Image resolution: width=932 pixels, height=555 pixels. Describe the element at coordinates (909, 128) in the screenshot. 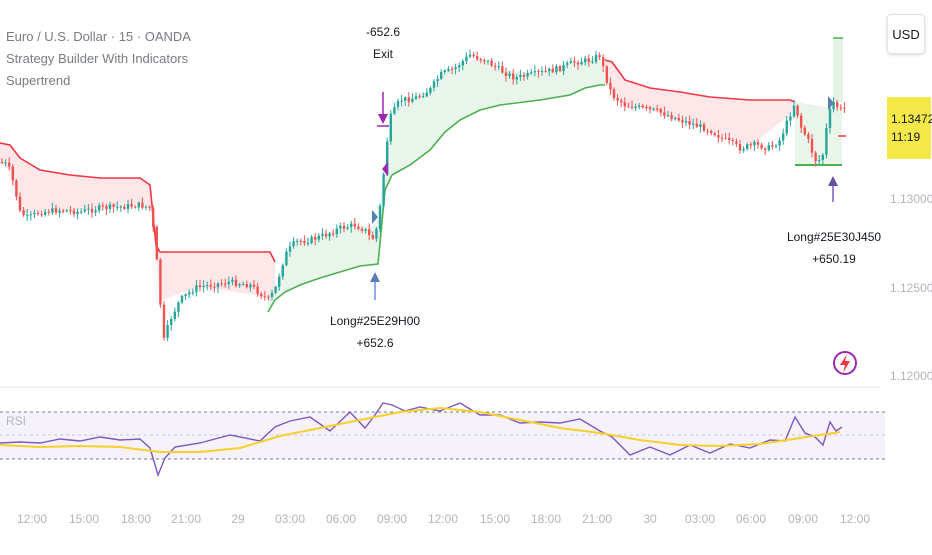

I see `current-price-label: 1.13472 11:19` at that location.